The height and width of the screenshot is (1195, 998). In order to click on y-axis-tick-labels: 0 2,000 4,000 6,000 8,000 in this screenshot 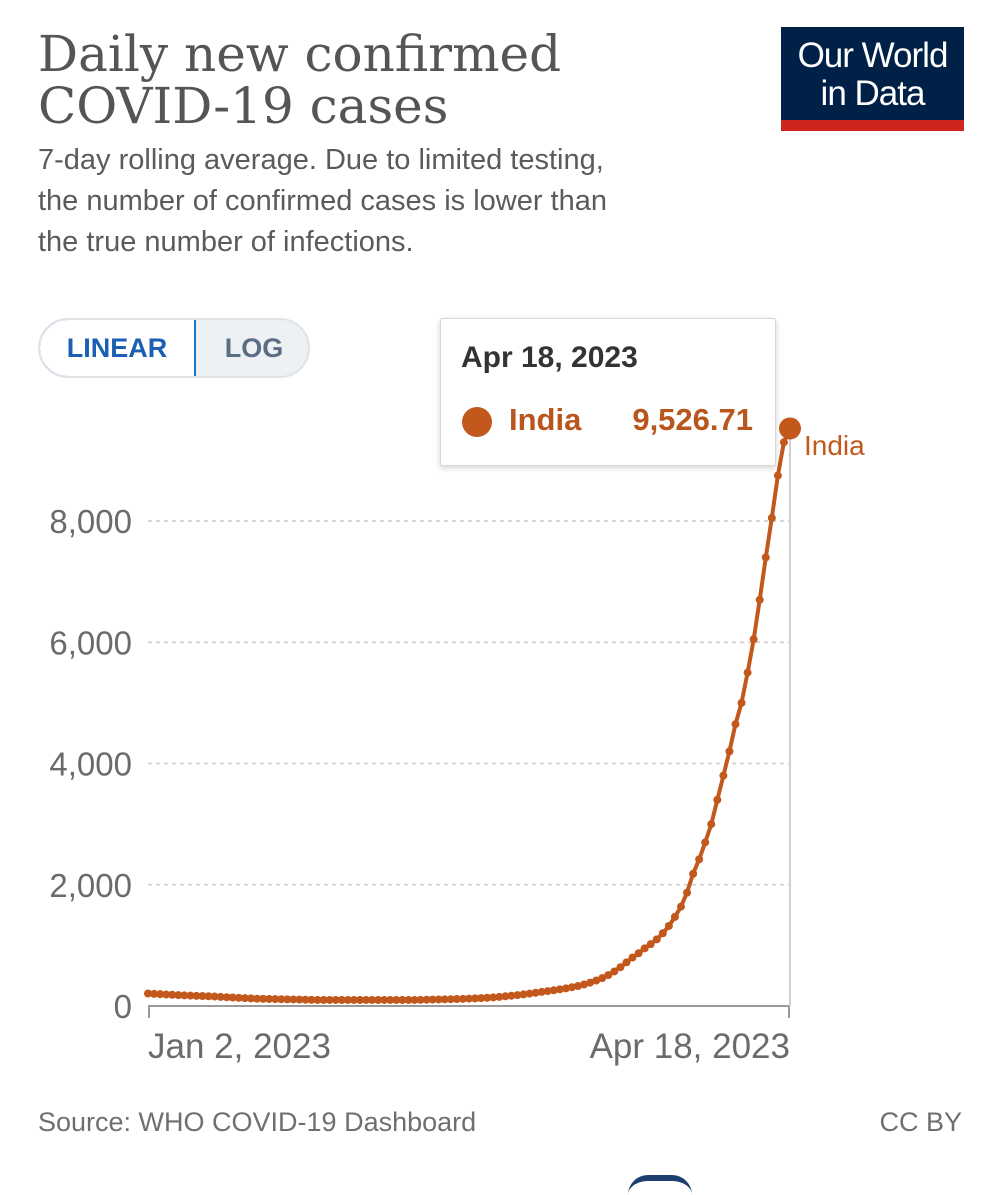, I will do `click(90, 764)`.